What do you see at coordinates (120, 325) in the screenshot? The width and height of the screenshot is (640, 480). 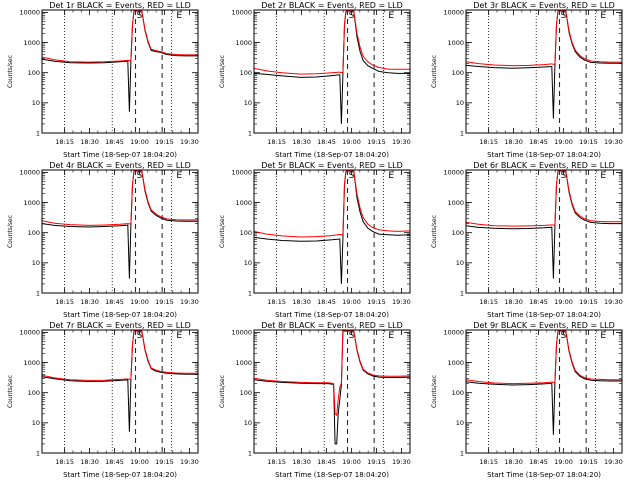 I see `panel-title: Det 7r BLACK = Events, RED = LLD` at bounding box center [120, 325].